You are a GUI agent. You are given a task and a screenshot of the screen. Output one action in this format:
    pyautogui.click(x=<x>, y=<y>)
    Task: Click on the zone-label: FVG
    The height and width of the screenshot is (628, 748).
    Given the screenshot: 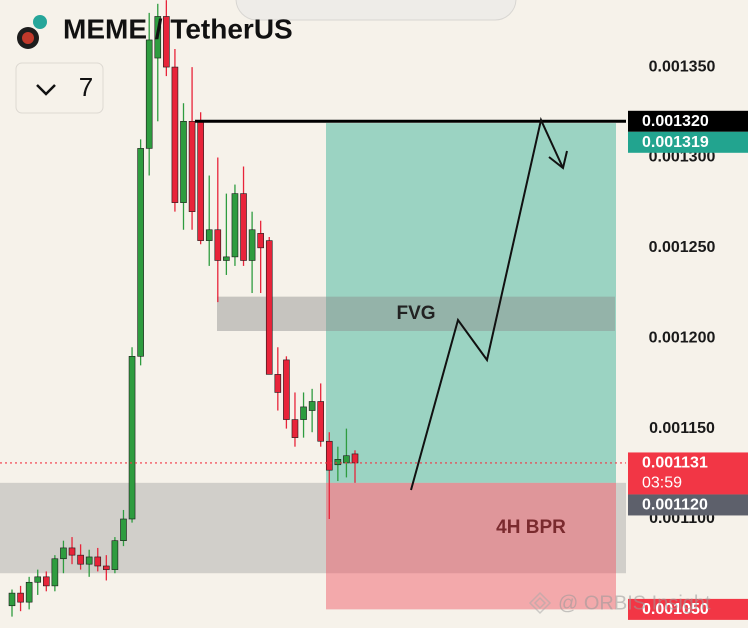 What is the action you would take?
    pyautogui.click(x=415, y=313)
    